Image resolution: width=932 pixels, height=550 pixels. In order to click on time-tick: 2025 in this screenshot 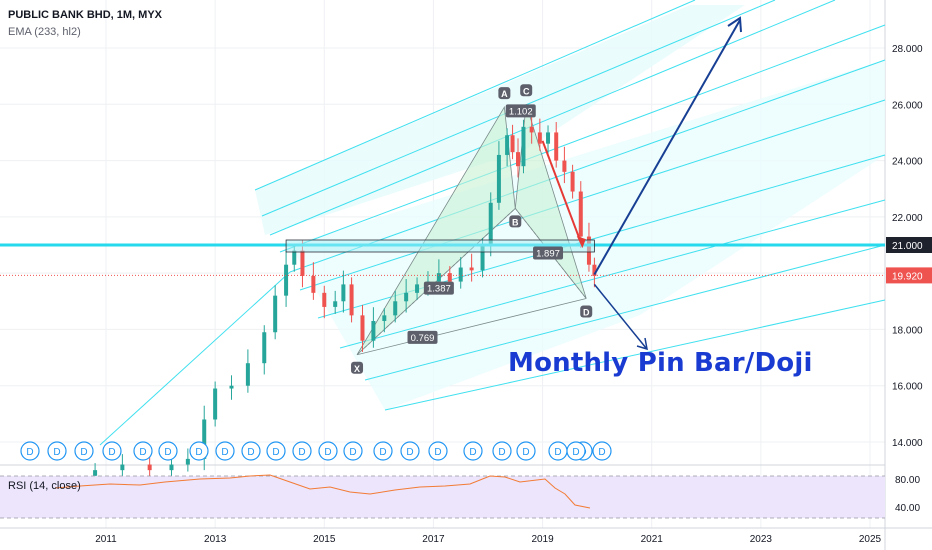, I will do `click(870, 539)`.